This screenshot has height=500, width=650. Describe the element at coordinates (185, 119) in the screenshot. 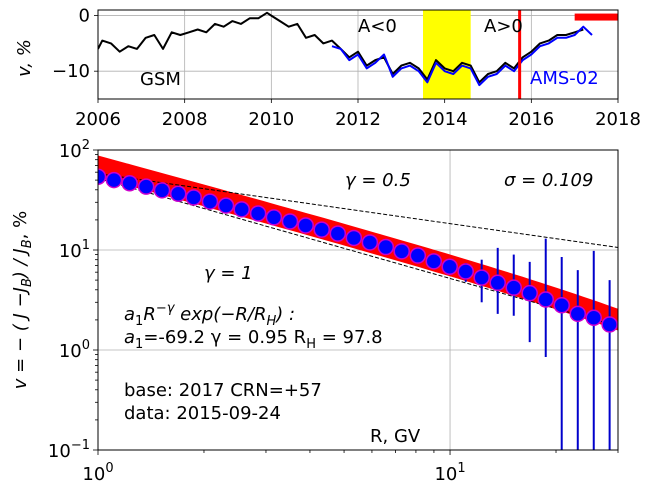

I see `top-xtick-label: 2008` at that location.